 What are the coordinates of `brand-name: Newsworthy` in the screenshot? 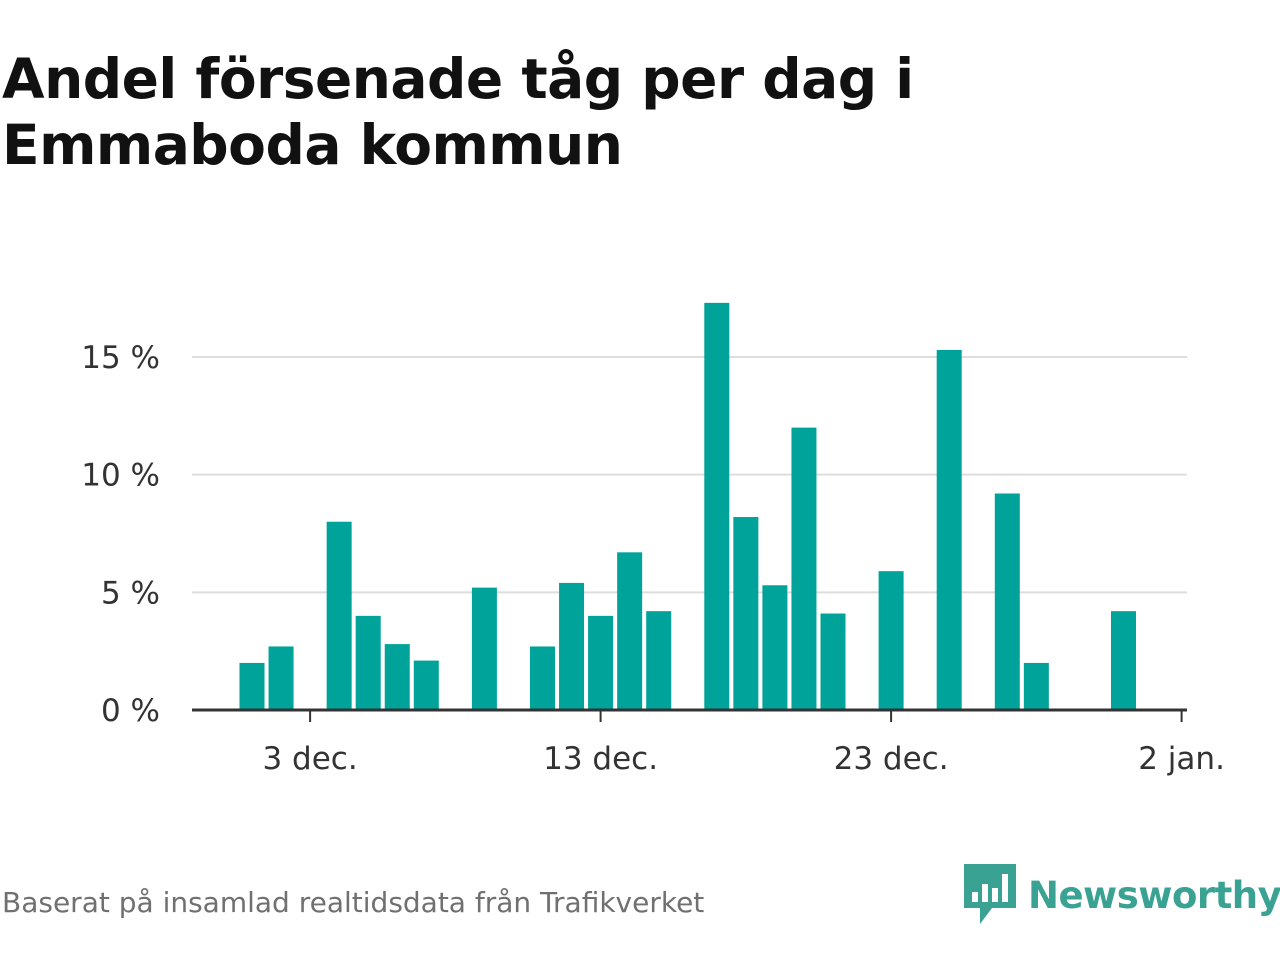 It's located at (1154, 895).